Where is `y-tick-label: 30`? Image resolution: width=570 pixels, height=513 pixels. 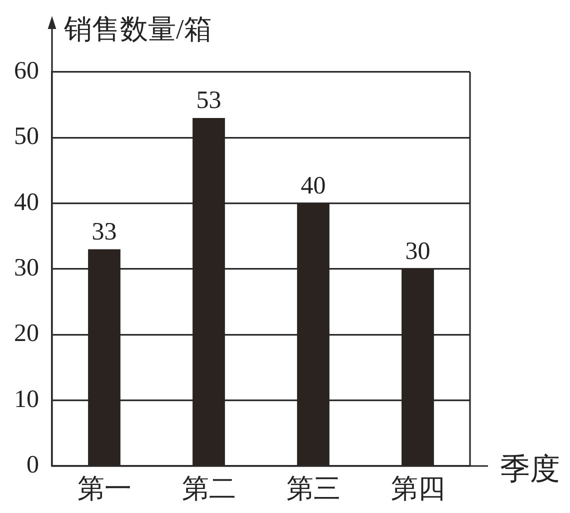 y-tick-label: 30 is located at coordinates (26, 268).